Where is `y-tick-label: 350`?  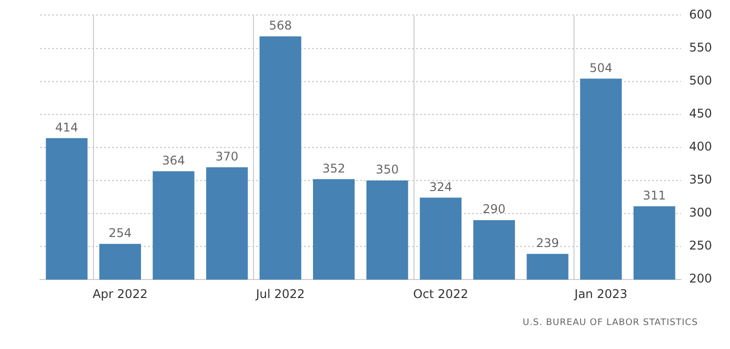 y-tick-label: 350 is located at coordinates (700, 179).